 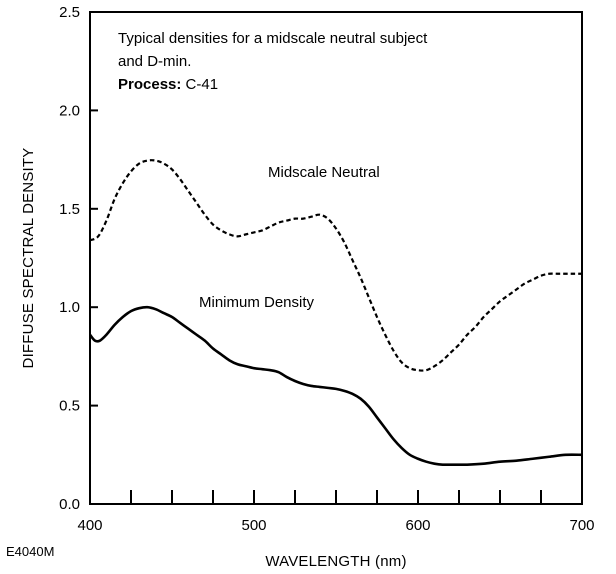 What do you see at coordinates (581, 525) in the screenshot?
I see `x-tick-label: 700` at bounding box center [581, 525].